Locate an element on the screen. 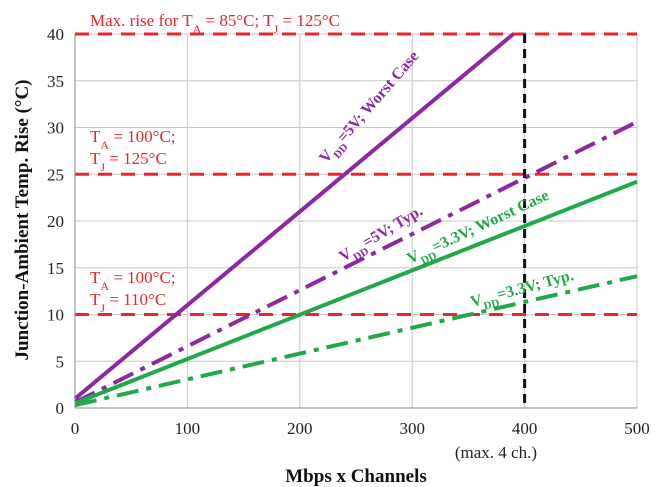 The width and height of the screenshot is (655, 487). limit25-annotation-line2: TJ = 125°C is located at coordinates (128, 161).